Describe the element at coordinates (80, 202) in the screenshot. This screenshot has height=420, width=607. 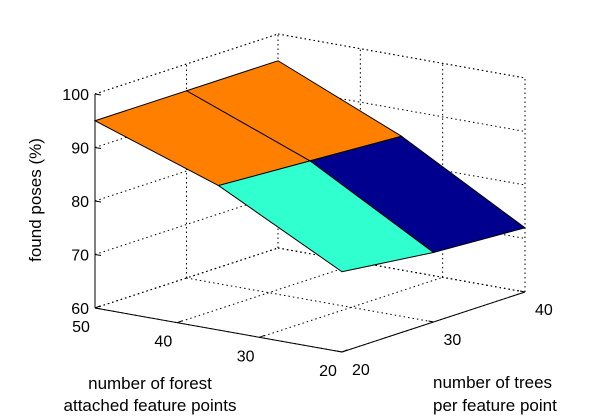
I see `z-tick-label-2: 80` at that location.